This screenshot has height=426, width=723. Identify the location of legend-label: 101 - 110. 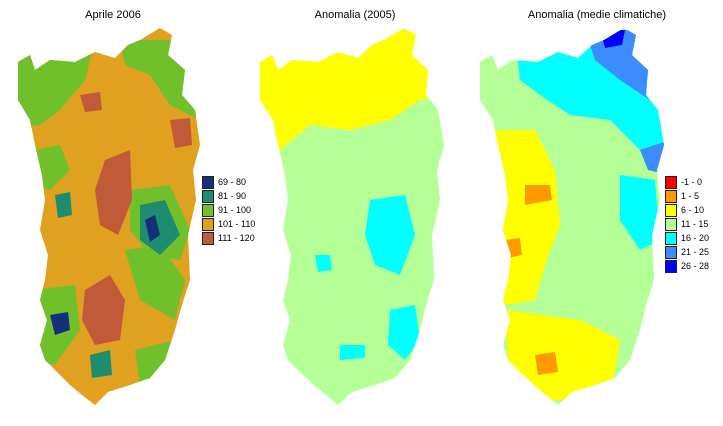
(237, 224).